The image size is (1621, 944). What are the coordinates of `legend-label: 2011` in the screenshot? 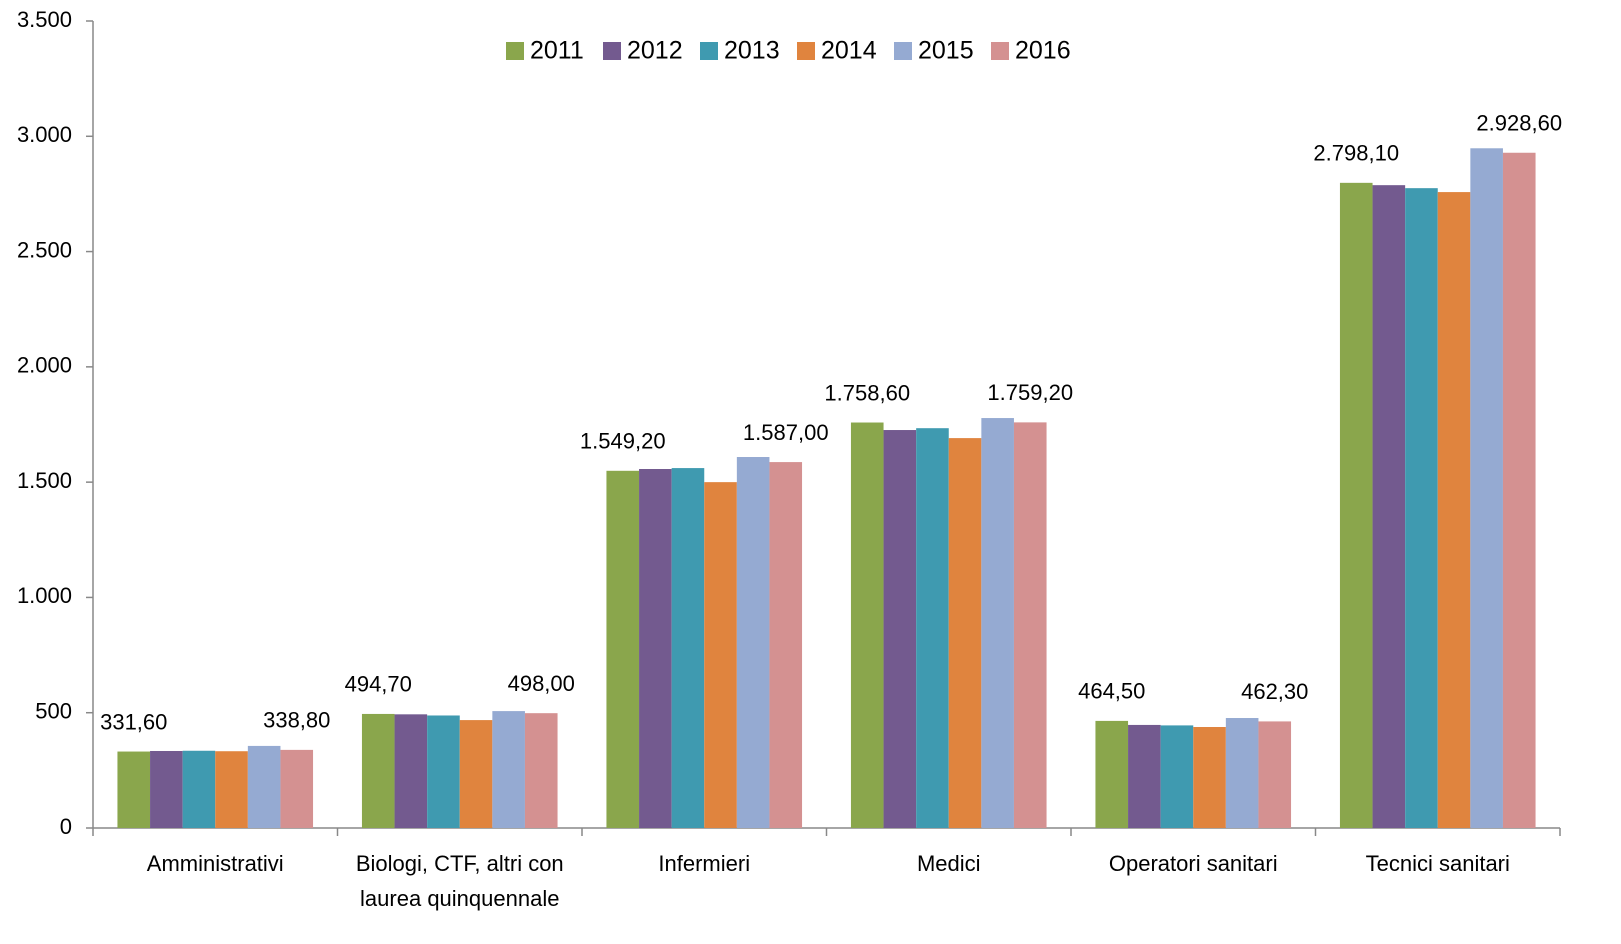 It's located at (557, 51).